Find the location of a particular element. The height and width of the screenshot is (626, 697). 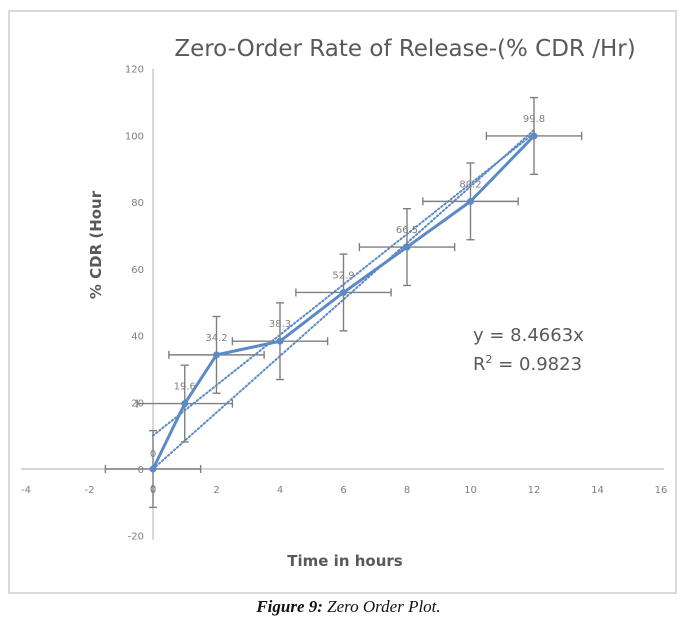

r-squared-superscript: 2 is located at coordinates (489, 359).